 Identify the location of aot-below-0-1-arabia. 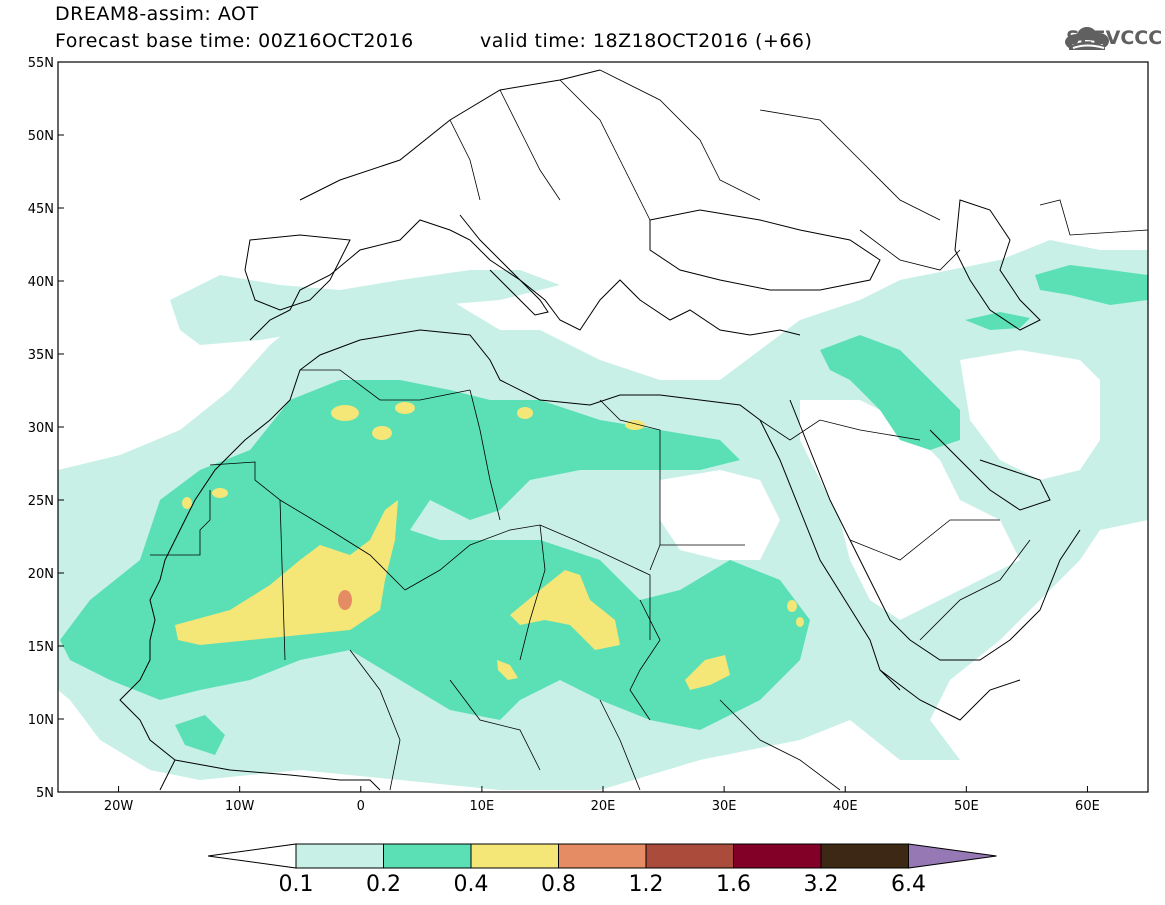
(910, 510).